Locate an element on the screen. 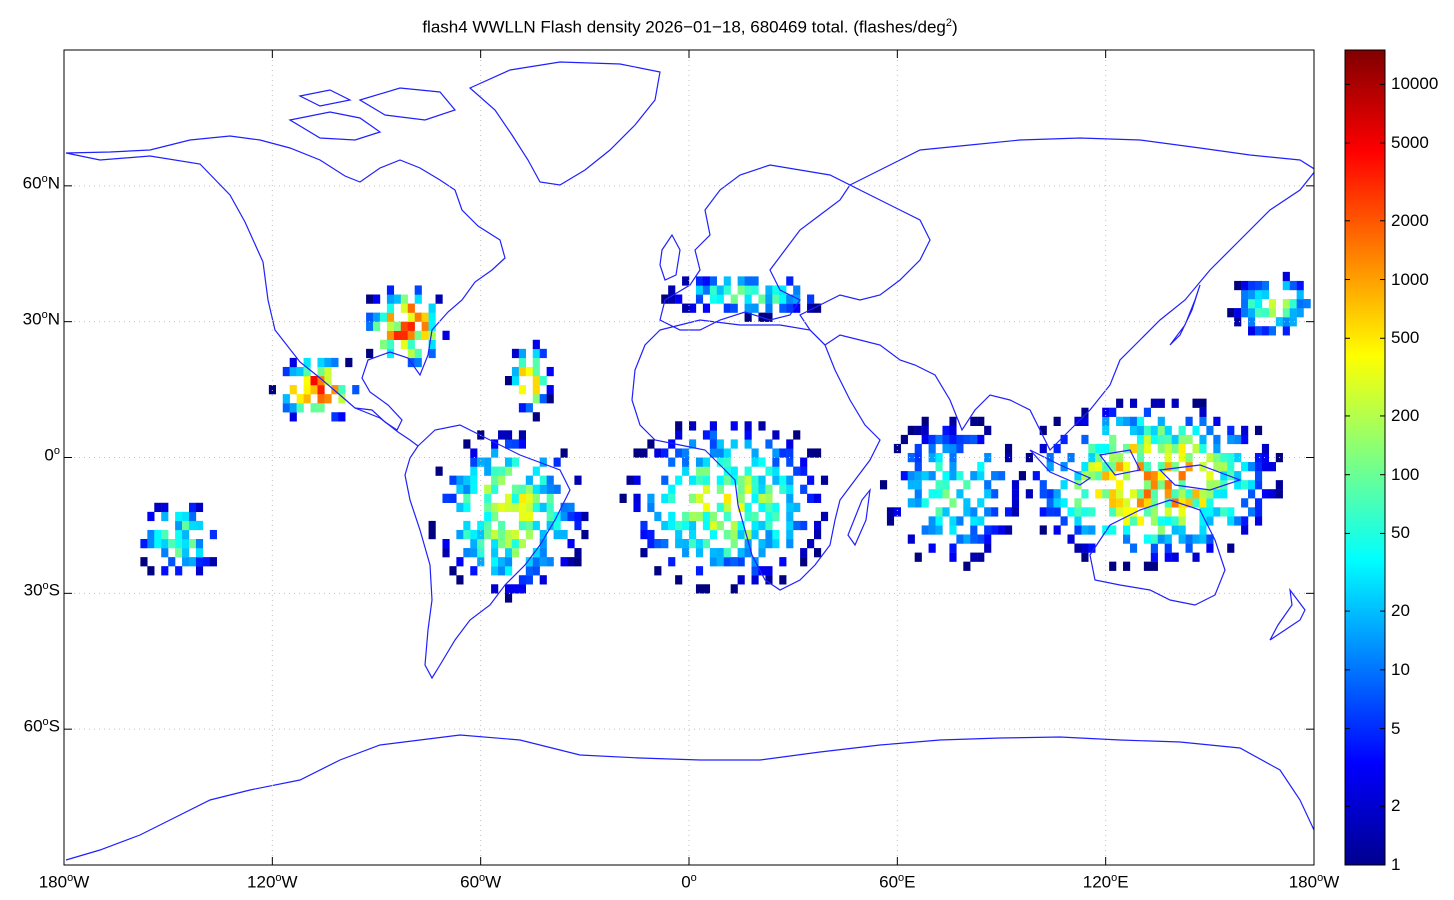 The width and height of the screenshot is (1454, 900). coast-australia is located at coordinates (1157, 552).